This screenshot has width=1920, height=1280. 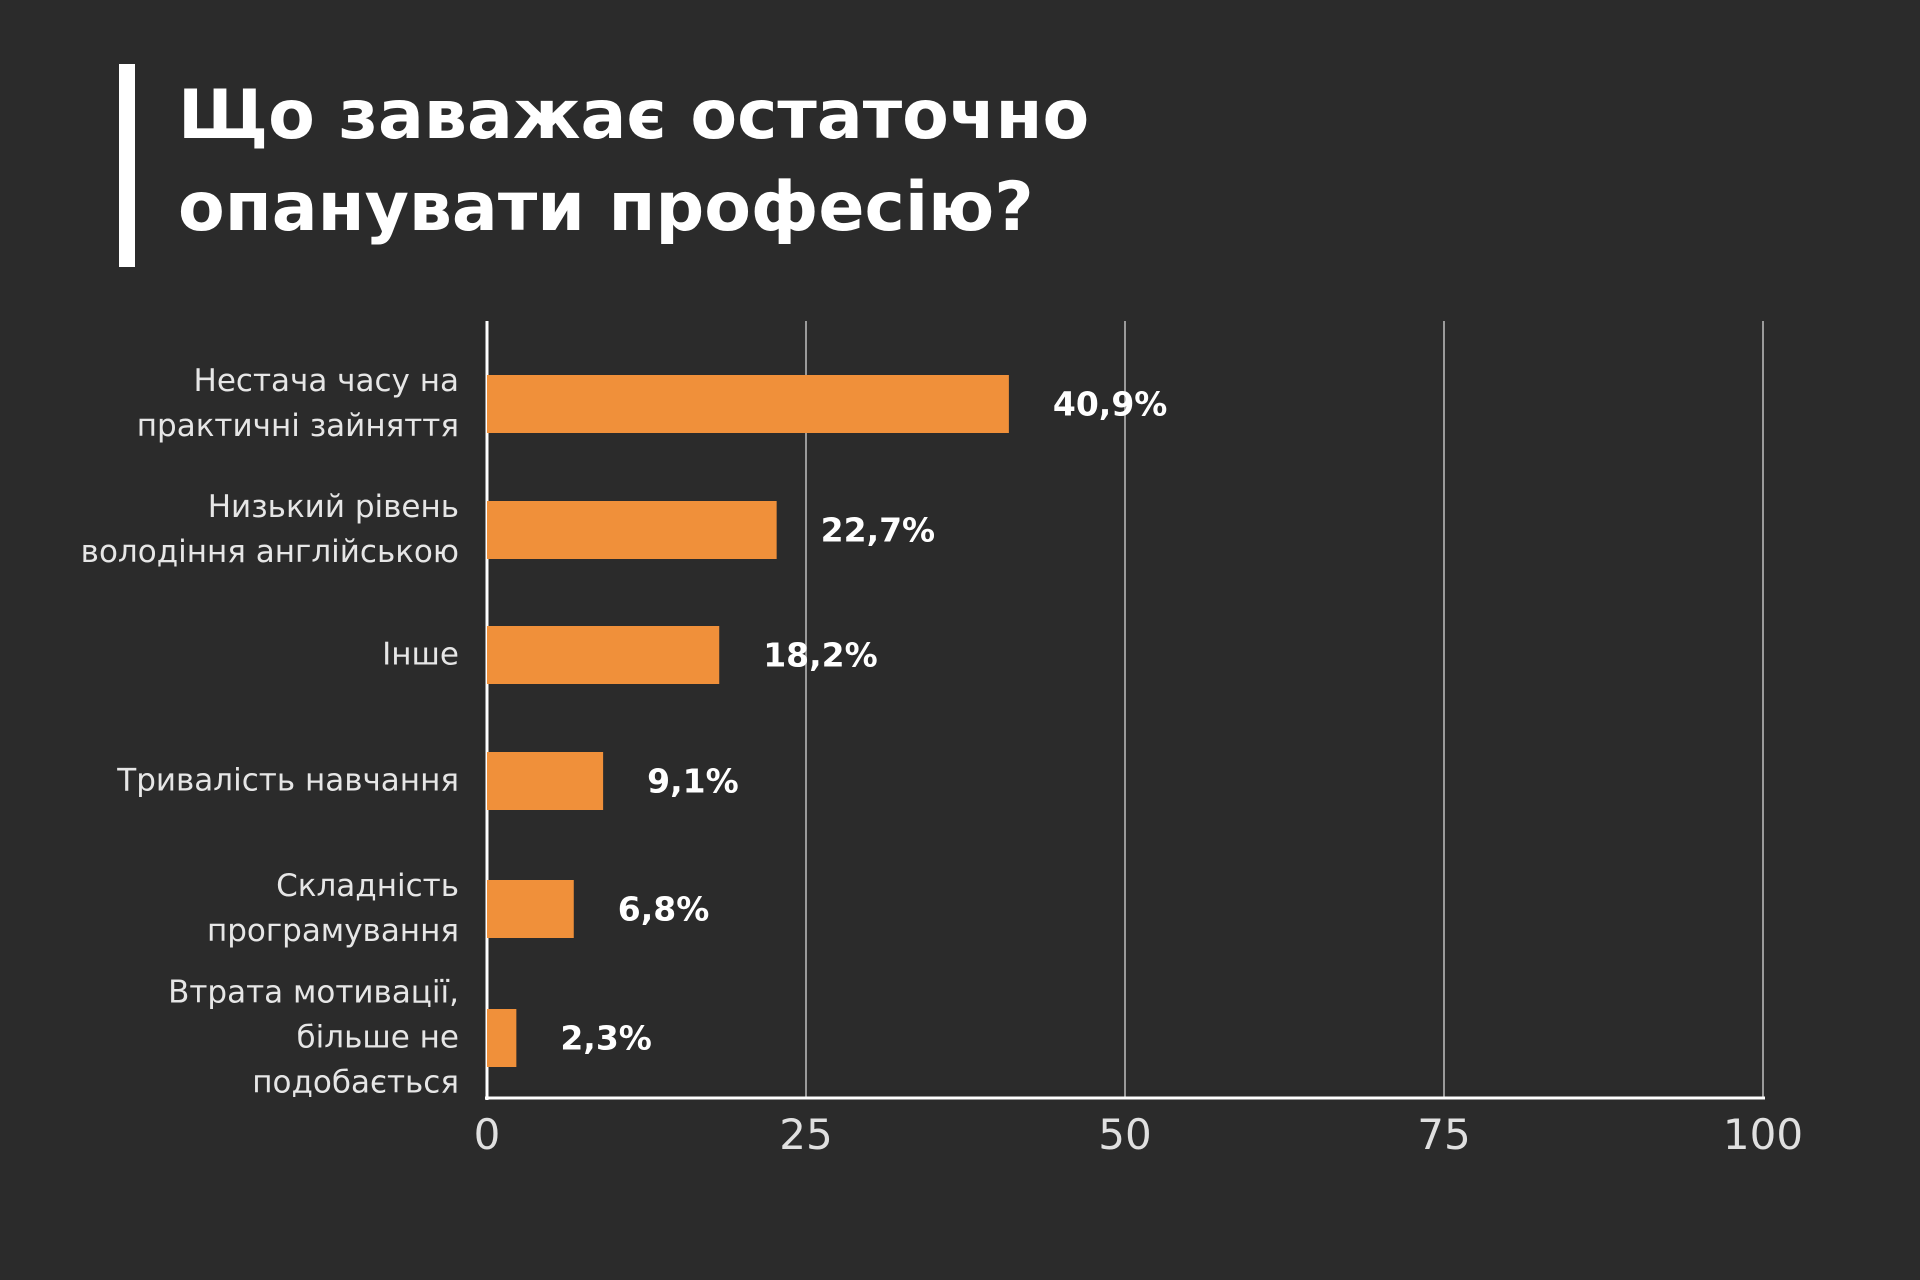 What do you see at coordinates (288, 780) in the screenshot?
I see `category-label: Тривалість навчання` at bounding box center [288, 780].